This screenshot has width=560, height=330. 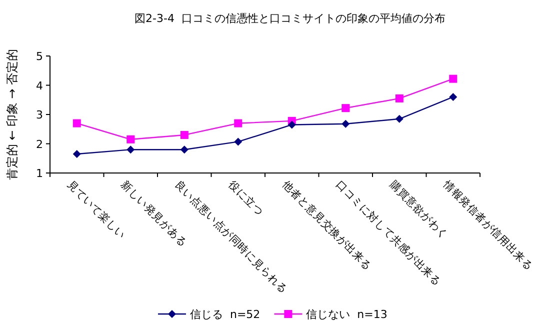 What do you see at coordinates (12, 114) in the screenshot?
I see `y-axis-title: 肯定的 ← 印象 → 否定的` at bounding box center [12, 114].